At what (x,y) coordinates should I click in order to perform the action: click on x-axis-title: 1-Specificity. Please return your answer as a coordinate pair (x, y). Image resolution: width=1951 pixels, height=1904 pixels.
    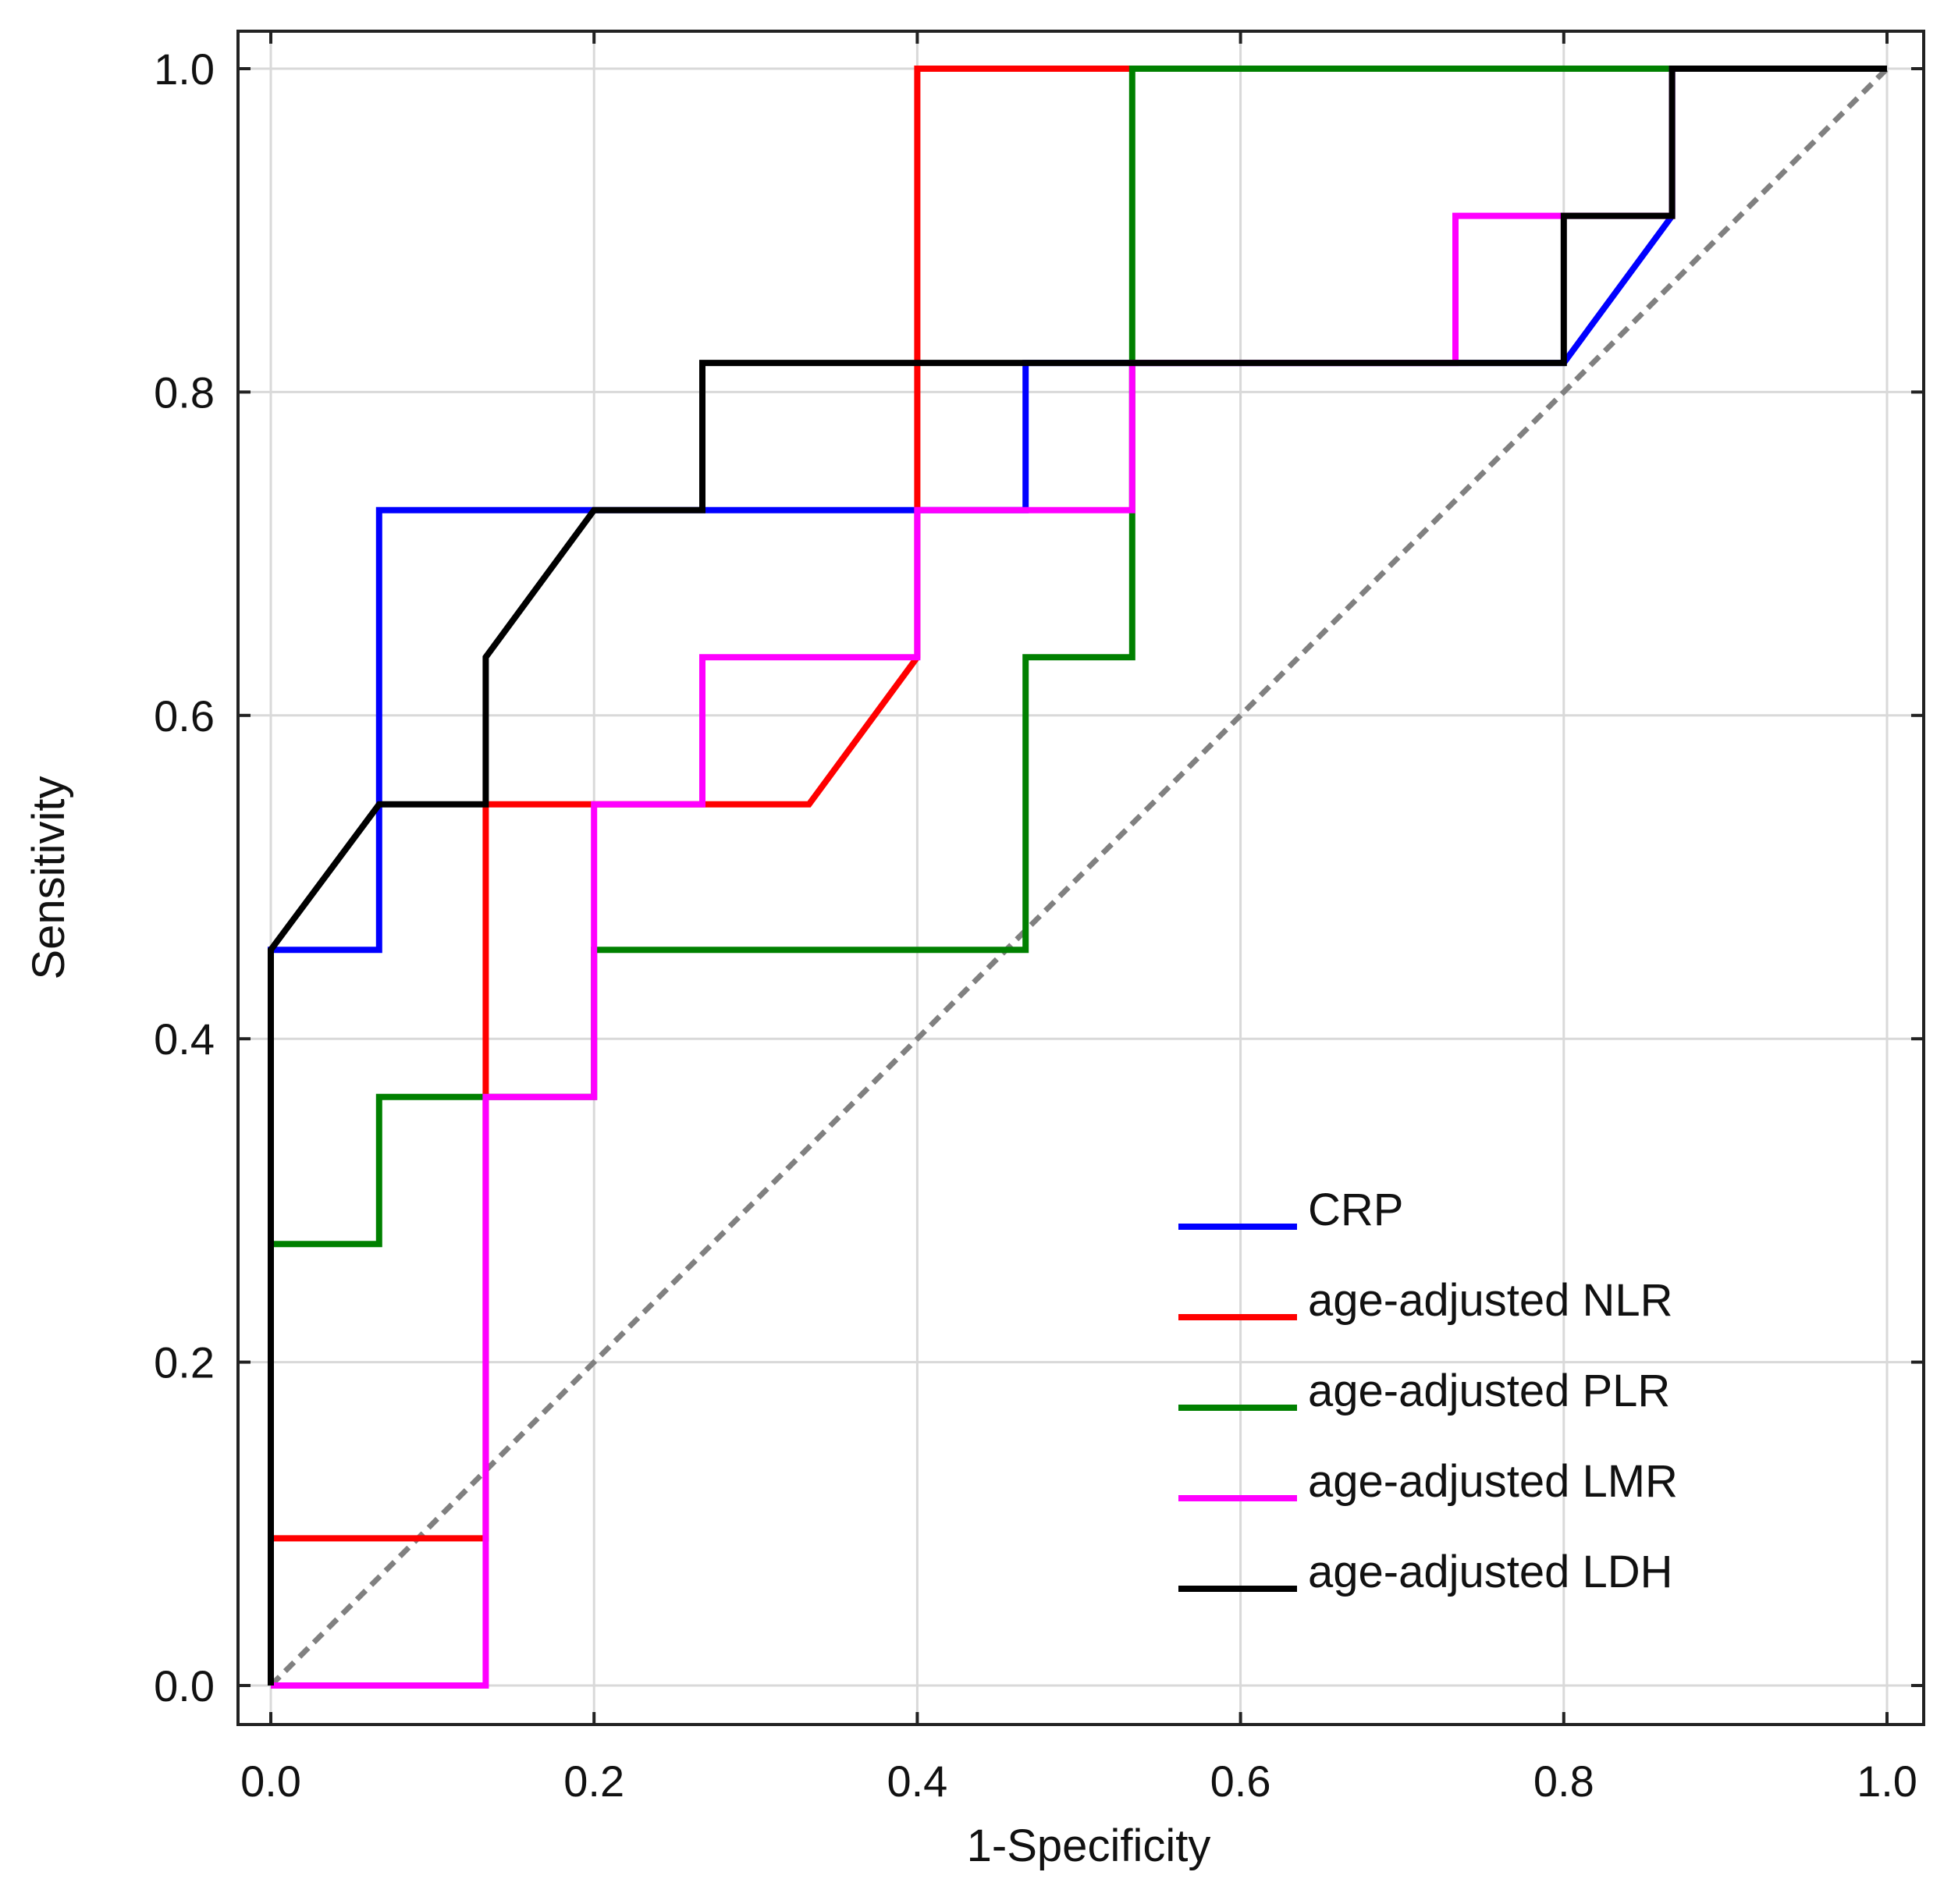
    Looking at the image, I should click on (1089, 1846).